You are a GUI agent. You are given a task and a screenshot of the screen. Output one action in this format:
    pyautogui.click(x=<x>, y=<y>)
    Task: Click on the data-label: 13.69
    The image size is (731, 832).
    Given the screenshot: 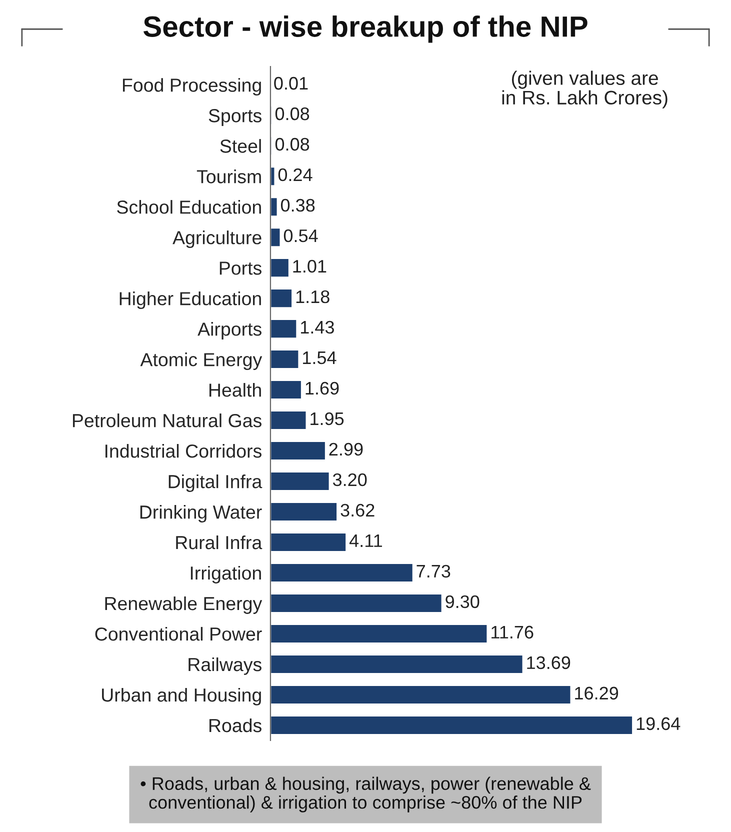 What is the action you would take?
    pyautogui.click(x=548, y=663)
    